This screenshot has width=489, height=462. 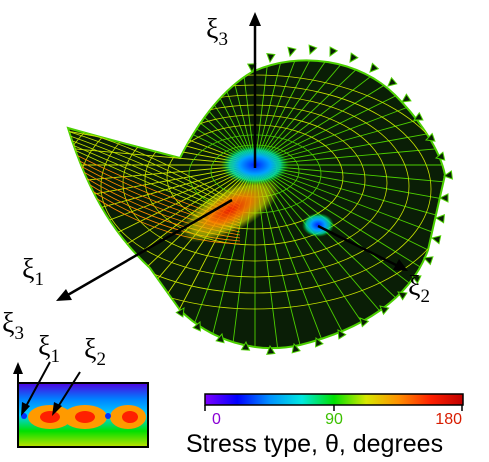 I want to click on colorbar-gradient, so click(x=334, y=399).